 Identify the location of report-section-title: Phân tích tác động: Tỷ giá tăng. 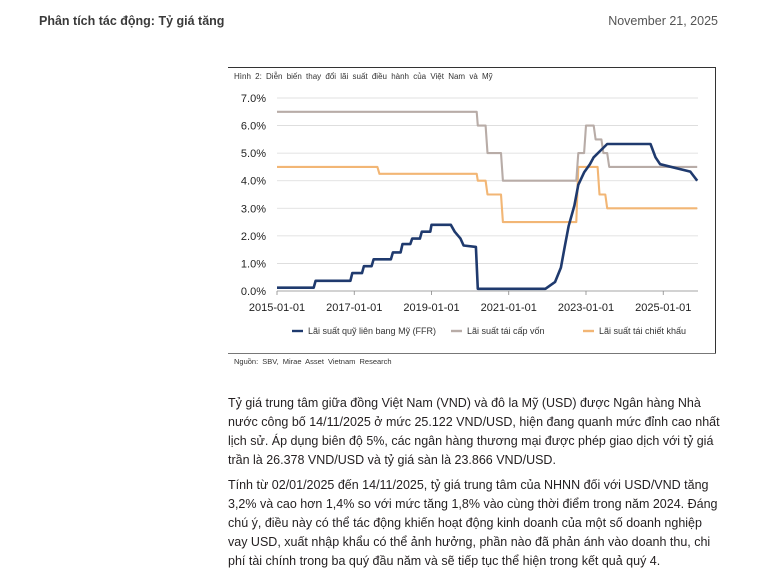
(132, 21).